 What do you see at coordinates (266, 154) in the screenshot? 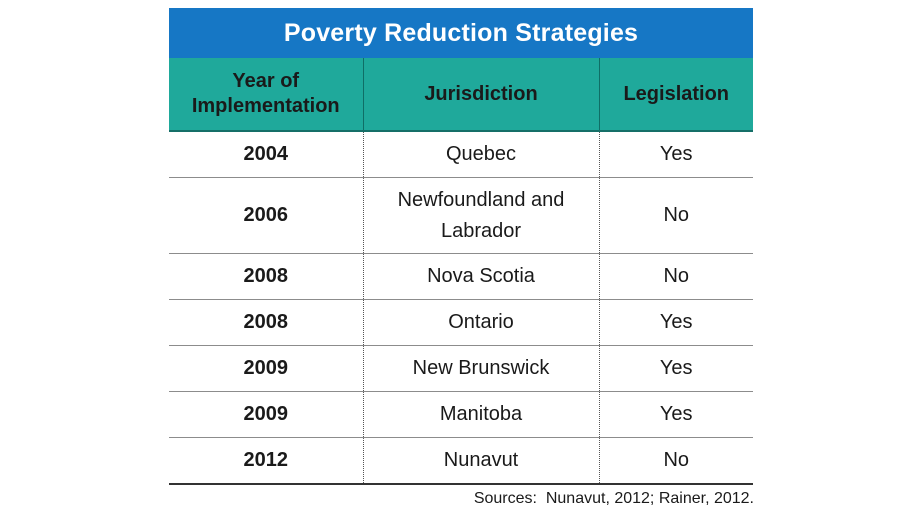
I see `cell-year: 2004` at bounding box center [266, 154].